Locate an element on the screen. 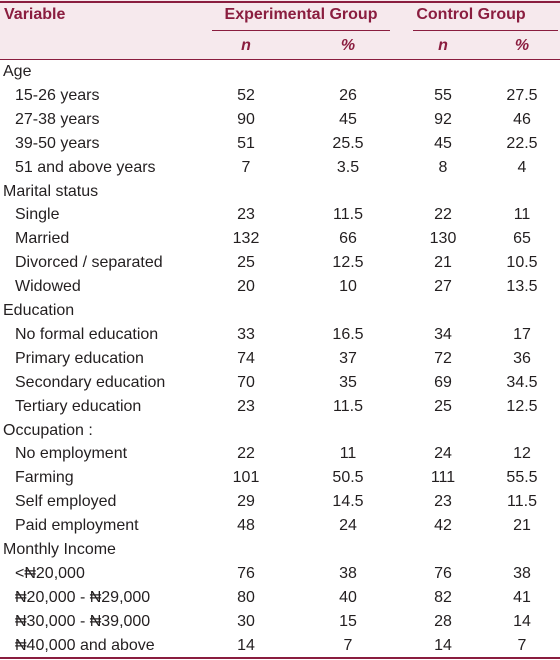  row-label: Paid employment is located at coordinates (77, 526).